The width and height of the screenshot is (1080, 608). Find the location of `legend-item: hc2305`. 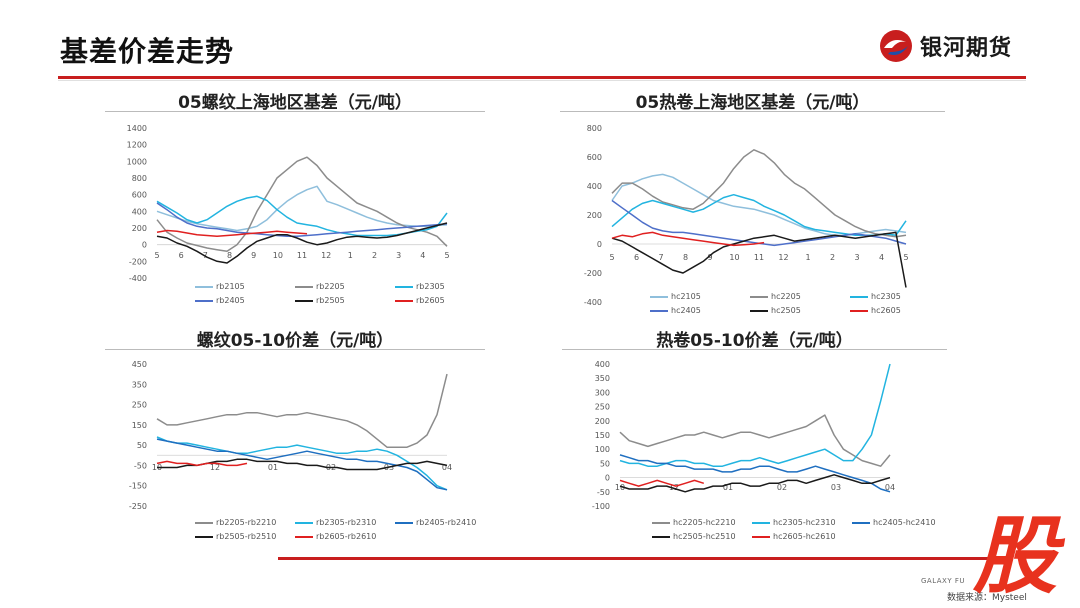

legend-item: hc2305 is located at coordinates (875, 296).